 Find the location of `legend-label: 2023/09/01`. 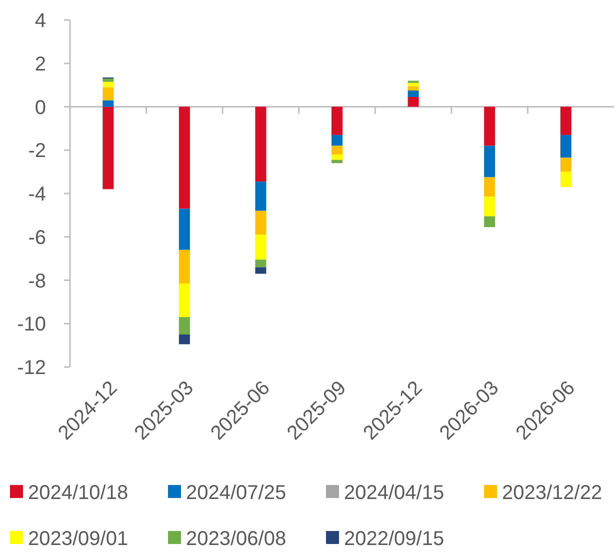

legend-label: 2023/09/01 is located at coordinates (78, 539).